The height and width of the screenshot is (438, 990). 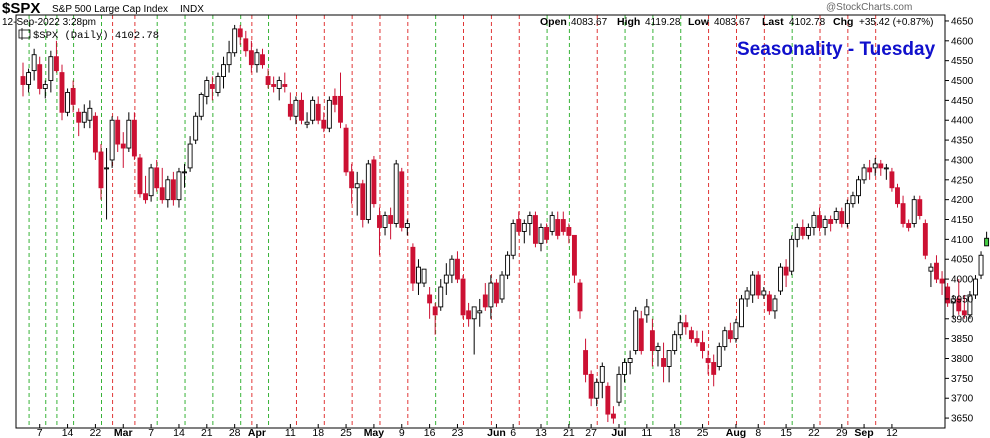 What do you see at coordinates (843, 22) in the screenshot?
I see `chg-label: Chg` at bounding box center [843, 22].